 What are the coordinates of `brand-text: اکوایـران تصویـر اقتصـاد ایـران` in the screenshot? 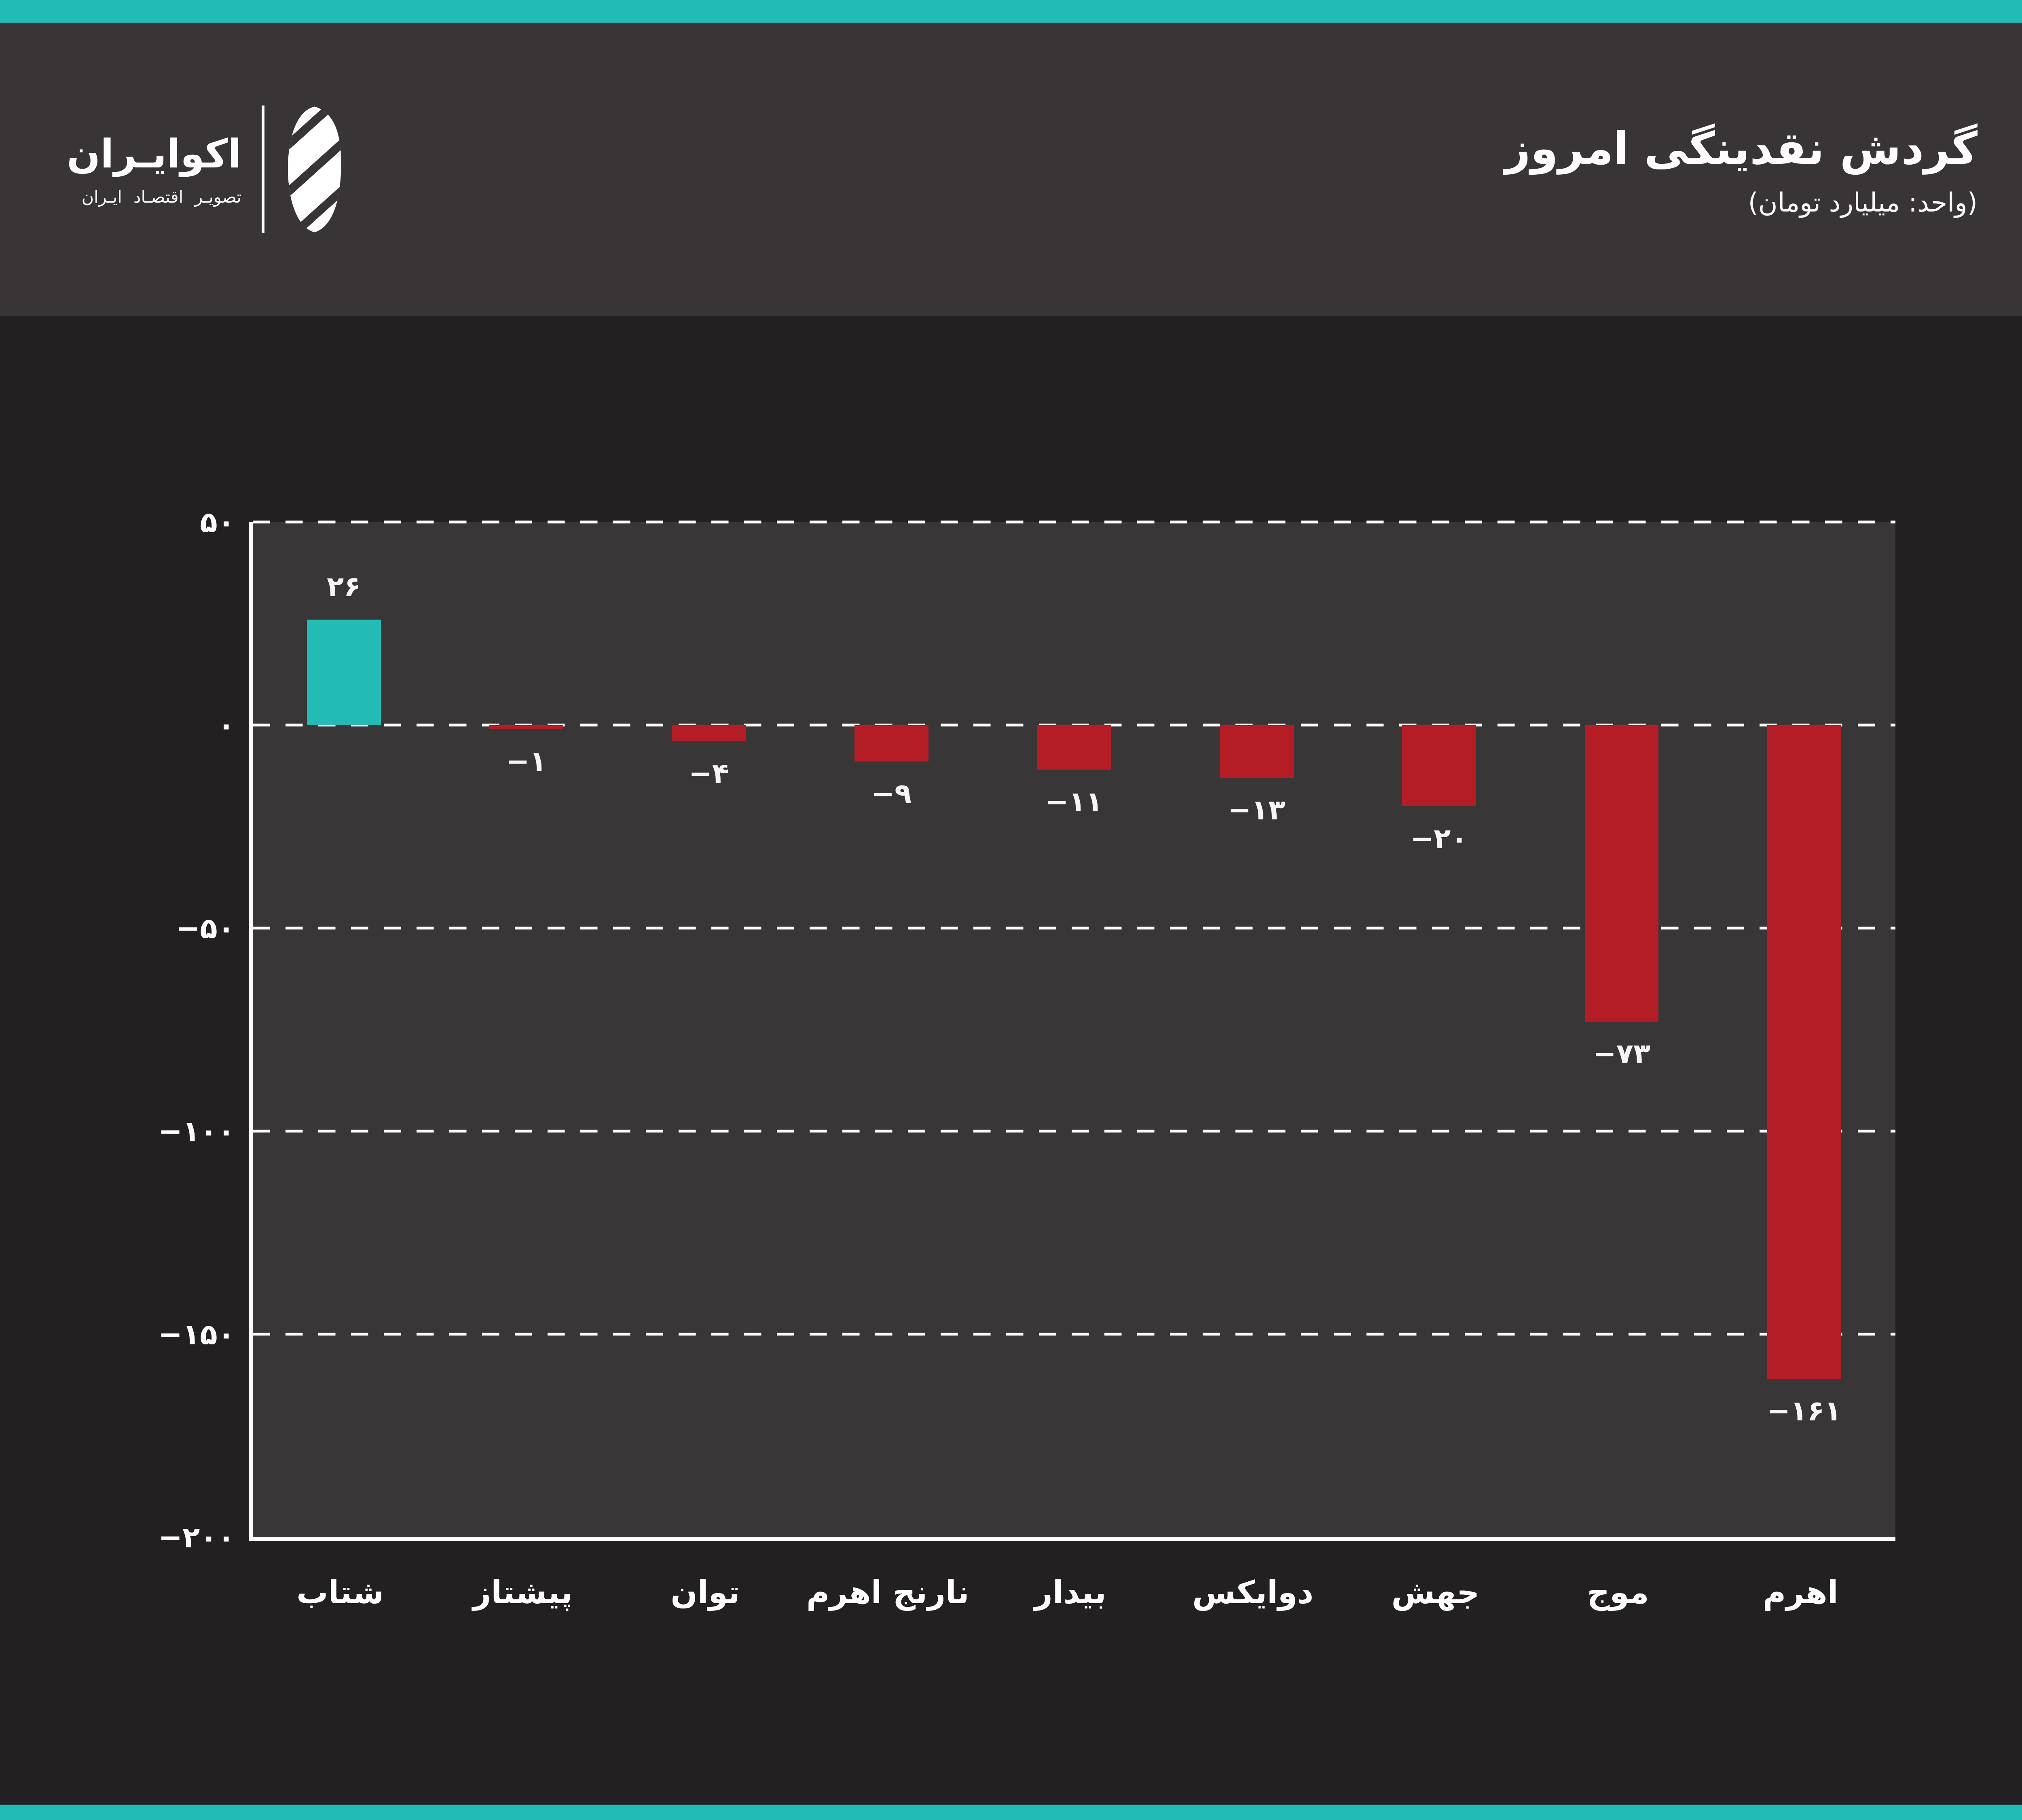 It's located at (154, 169).